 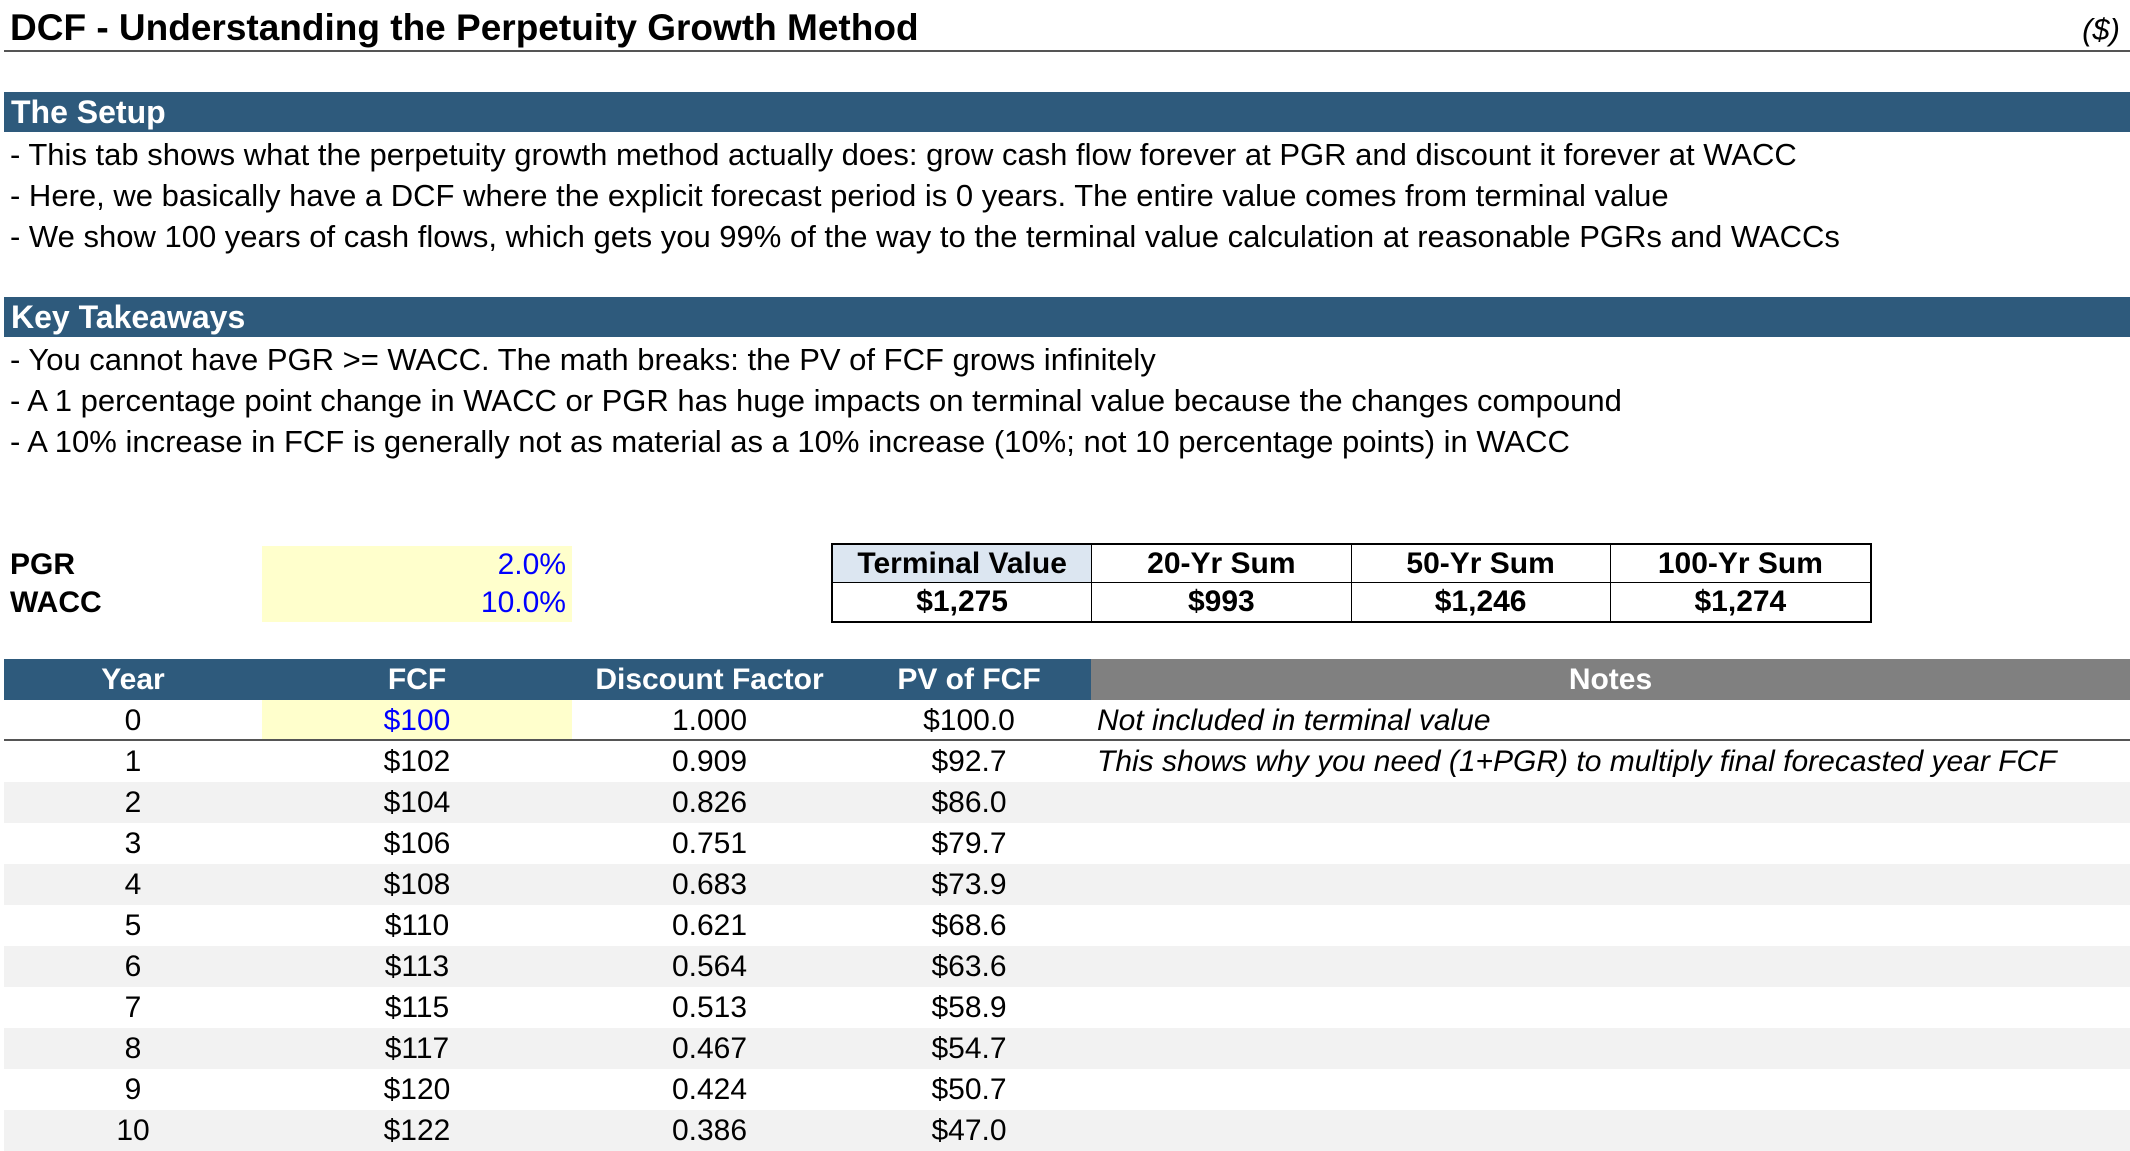 What do you see at coordinates (709, 1048) in the screenshot?
I see `discount-factor-cell: 0.467` at bounding box center [709, 1048].